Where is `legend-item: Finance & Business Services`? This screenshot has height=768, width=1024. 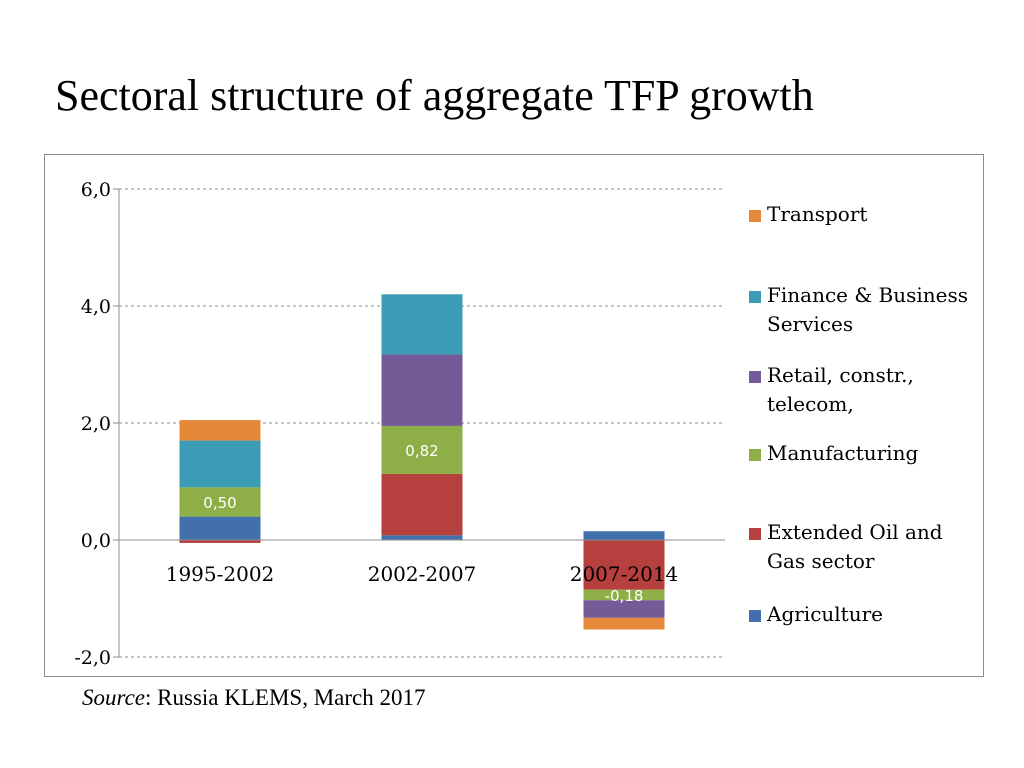 legend-item: Finance & Business Services is located at coordinates (869, 311).